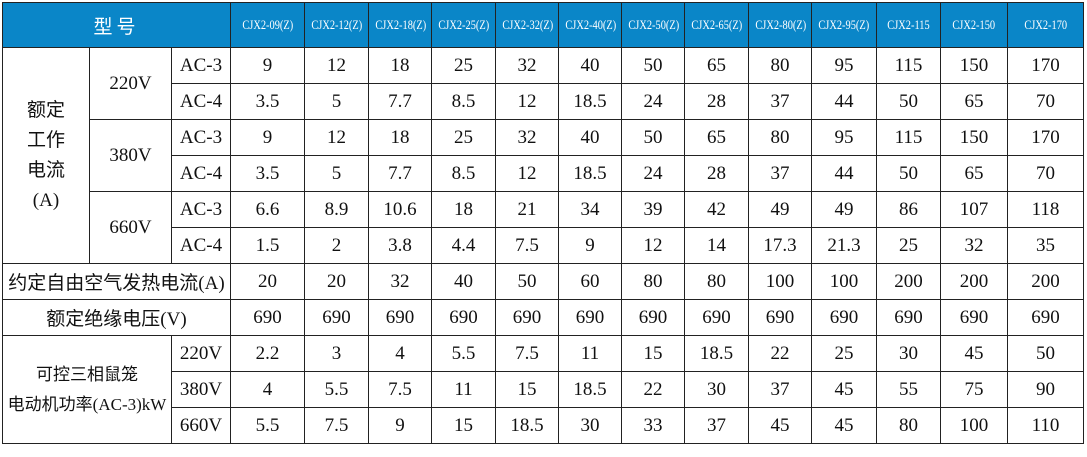 This screenshot has height=457, width=1087. I want to click on value-cell: 44, so click(844, 173).